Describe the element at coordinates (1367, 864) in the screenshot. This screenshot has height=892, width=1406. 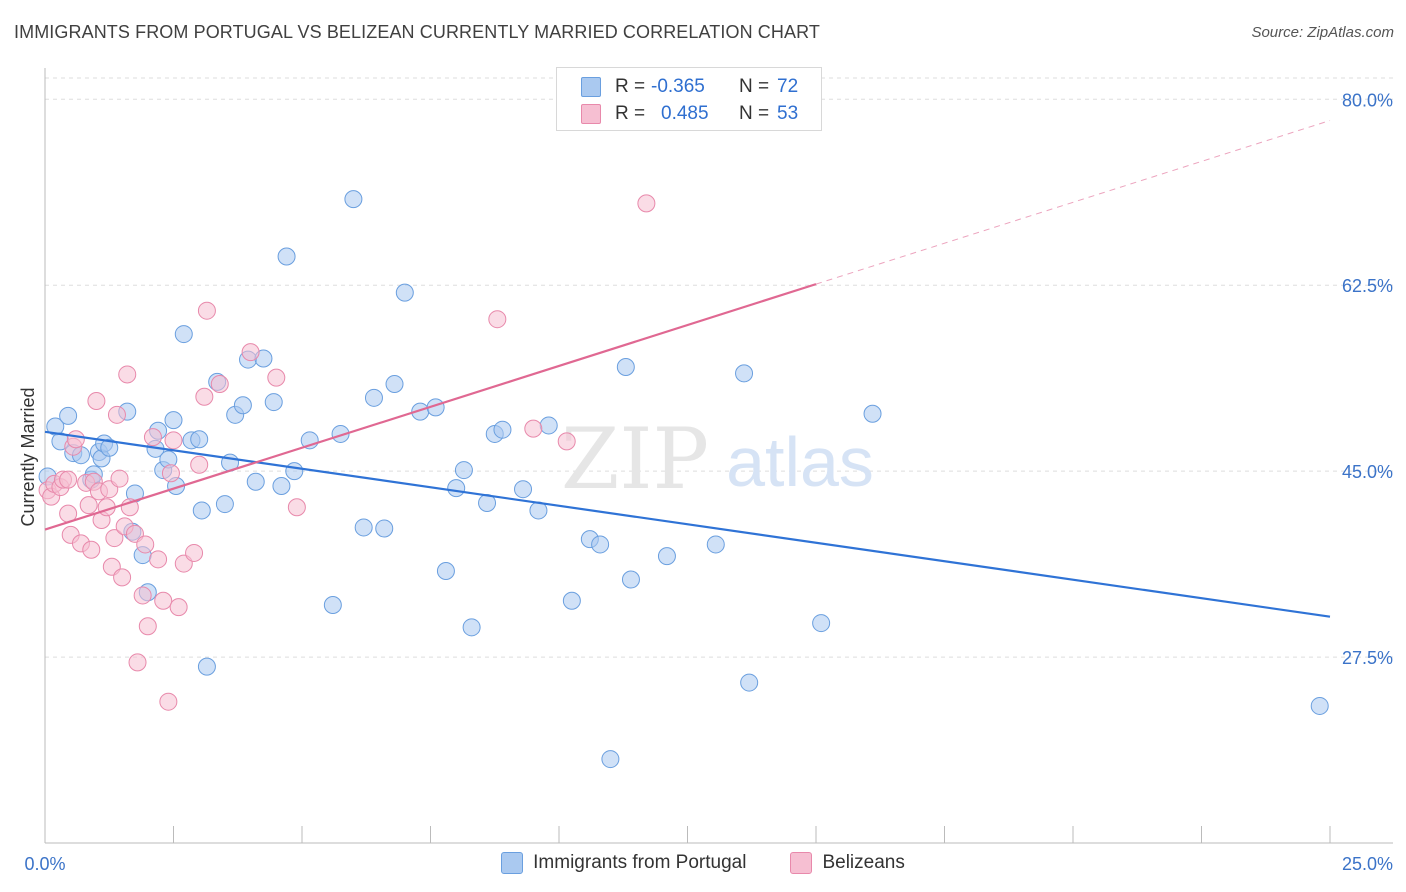
I see `x-tick-label: 25.0%` at that location.